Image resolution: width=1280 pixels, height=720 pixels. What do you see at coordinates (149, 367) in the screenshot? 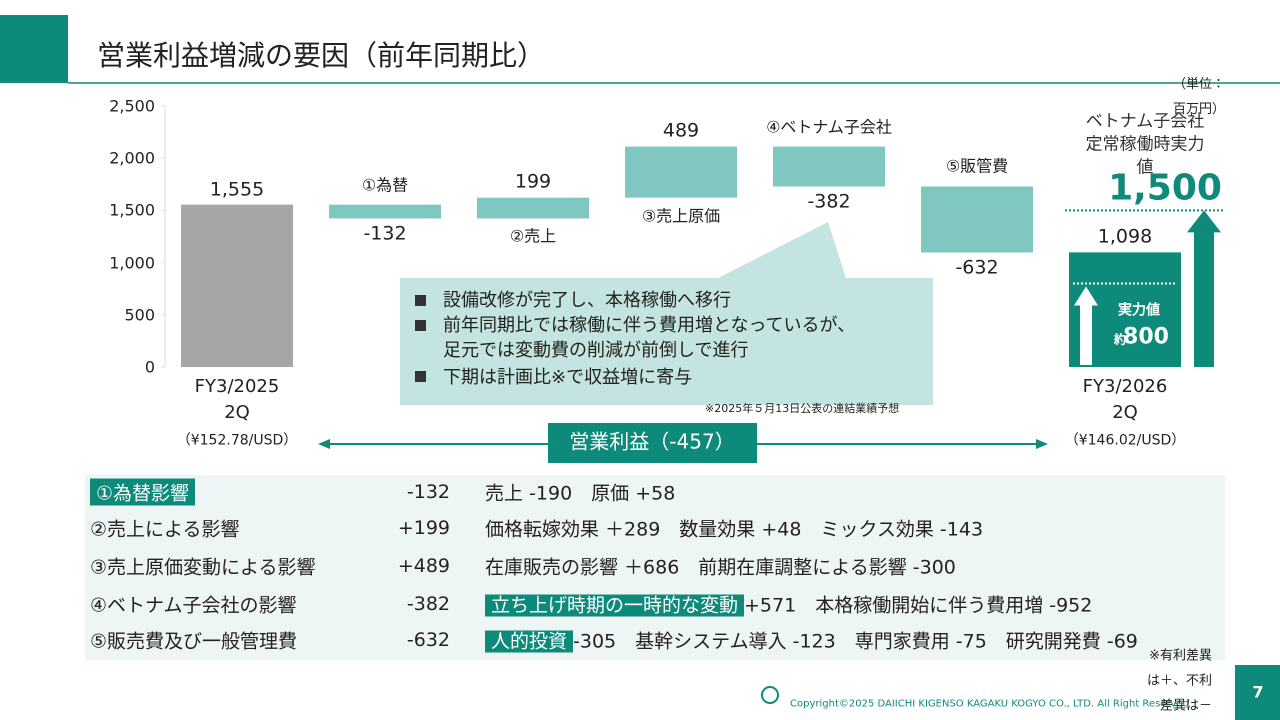
I see `y-tick-label: 0` at bounding box center [149, 367].